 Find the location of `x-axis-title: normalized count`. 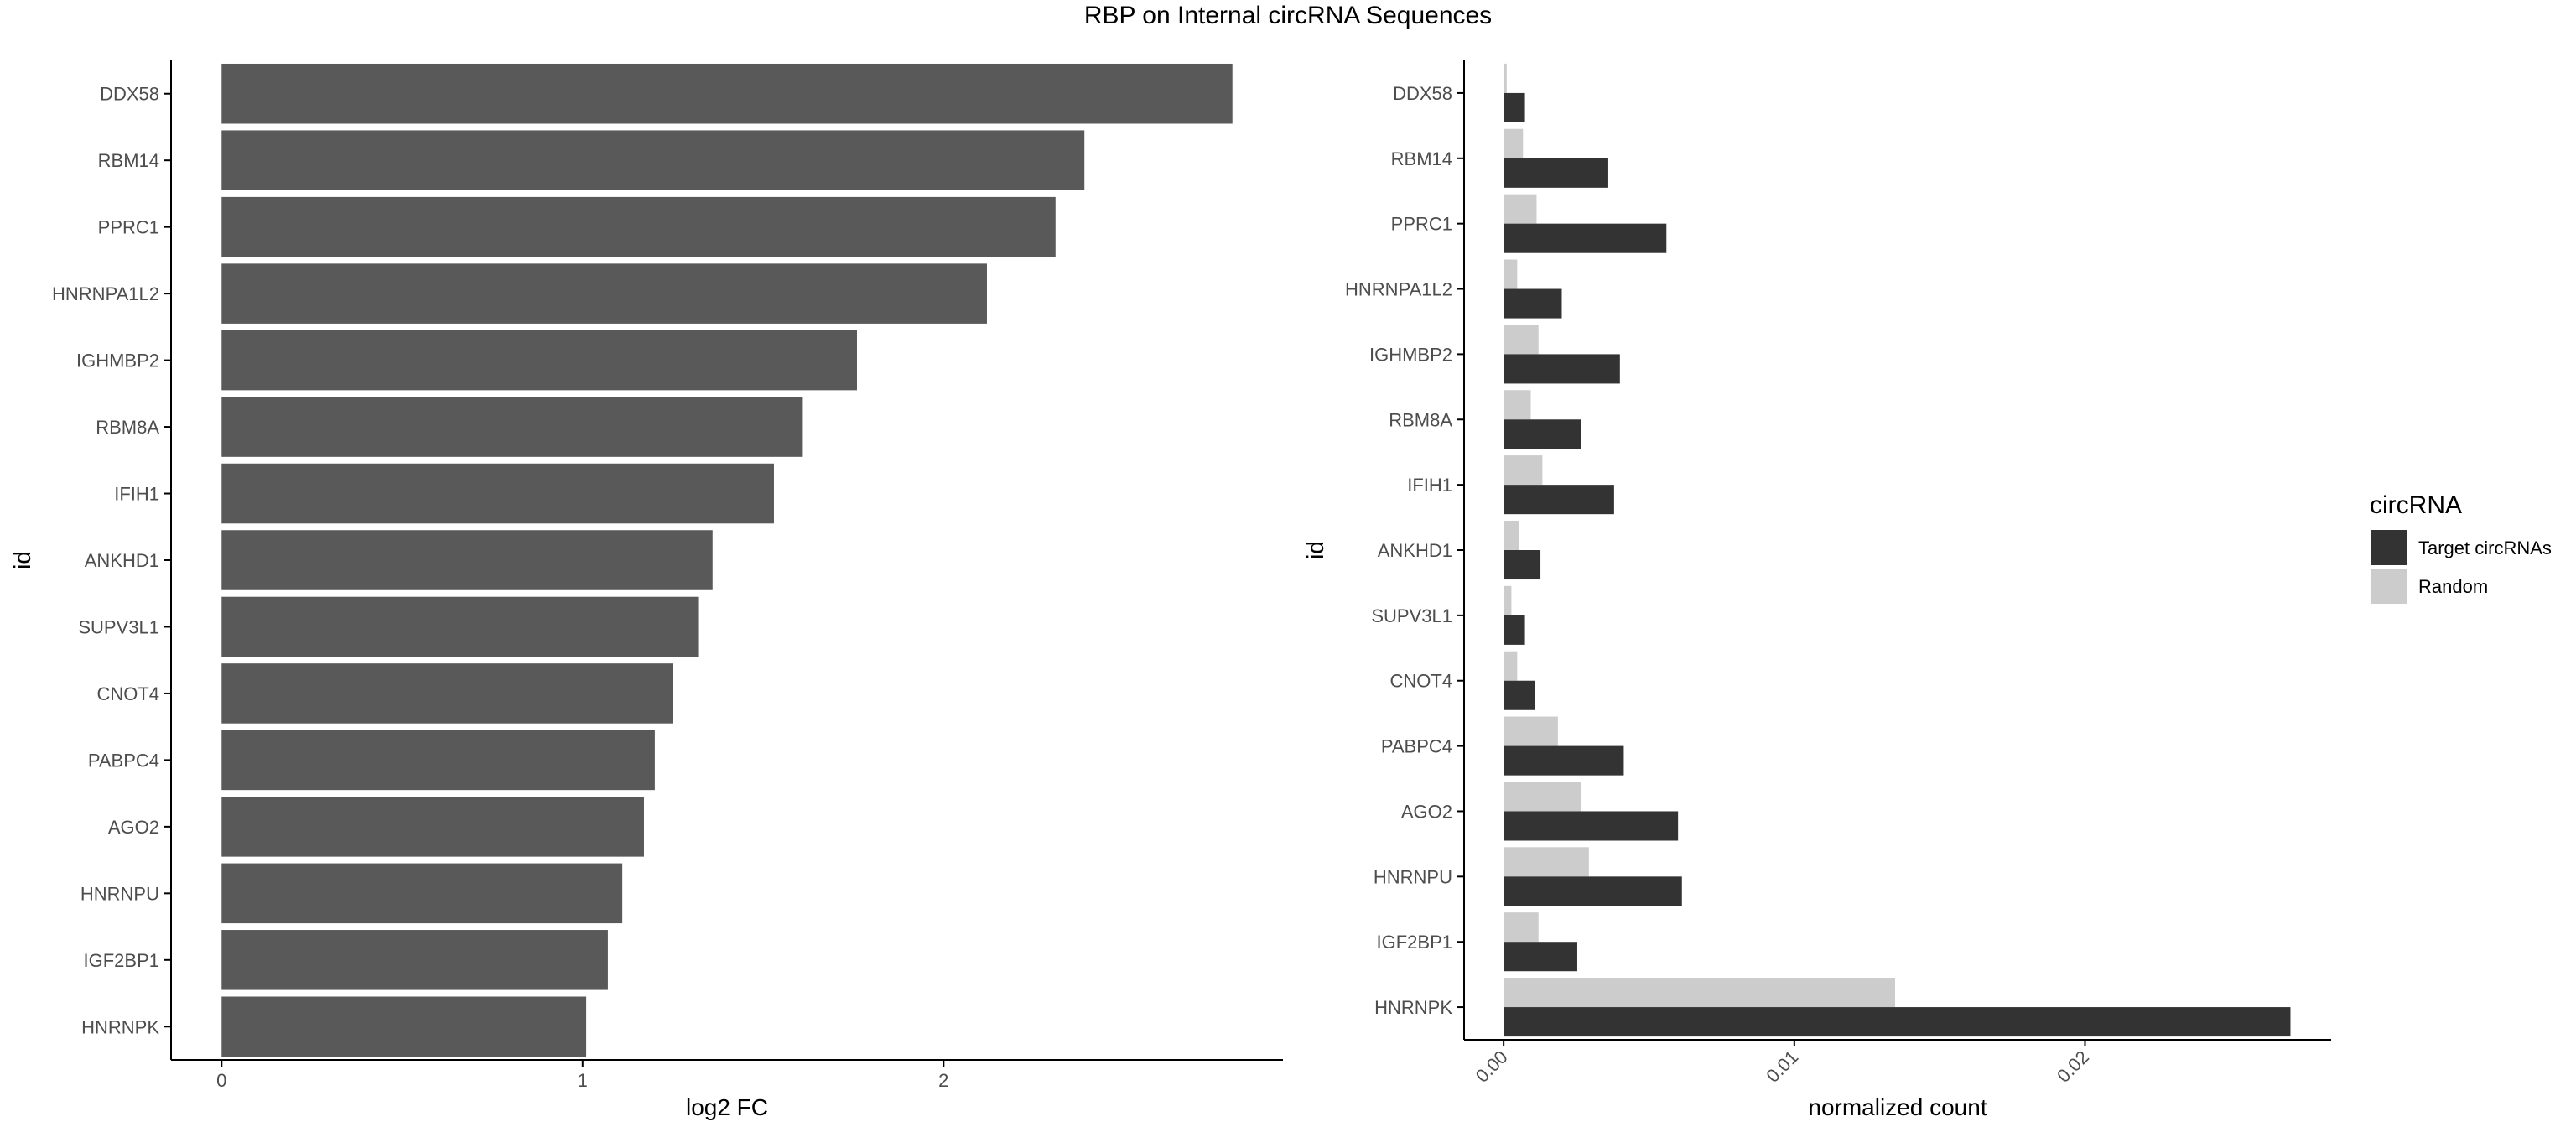

x-axis-title: normalized count is located at coordinates (1898, 1107).